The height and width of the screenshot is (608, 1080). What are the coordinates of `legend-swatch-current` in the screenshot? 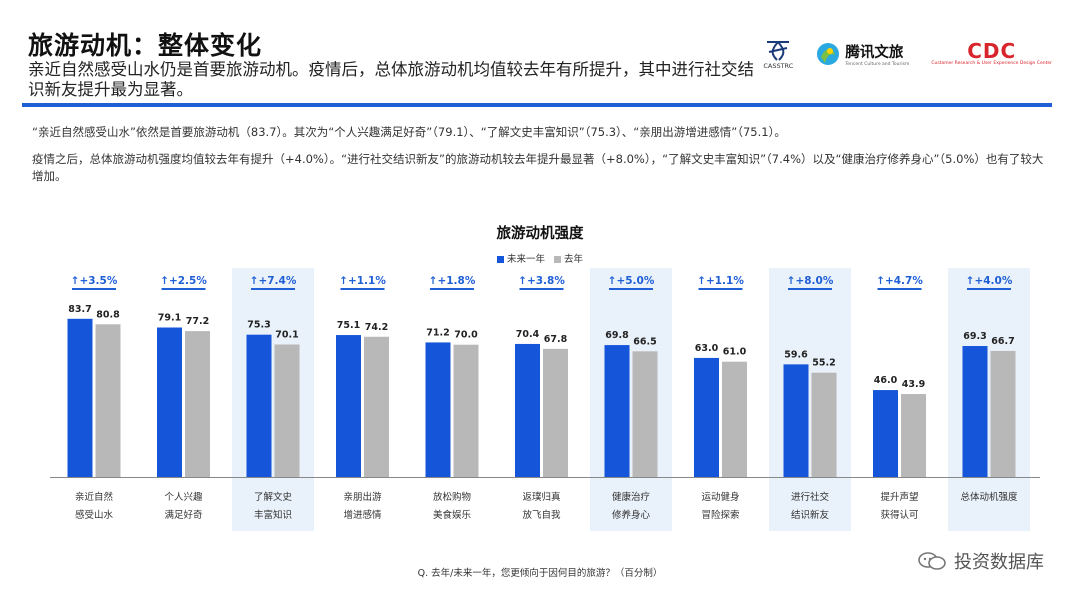 It's located at (500, 259).